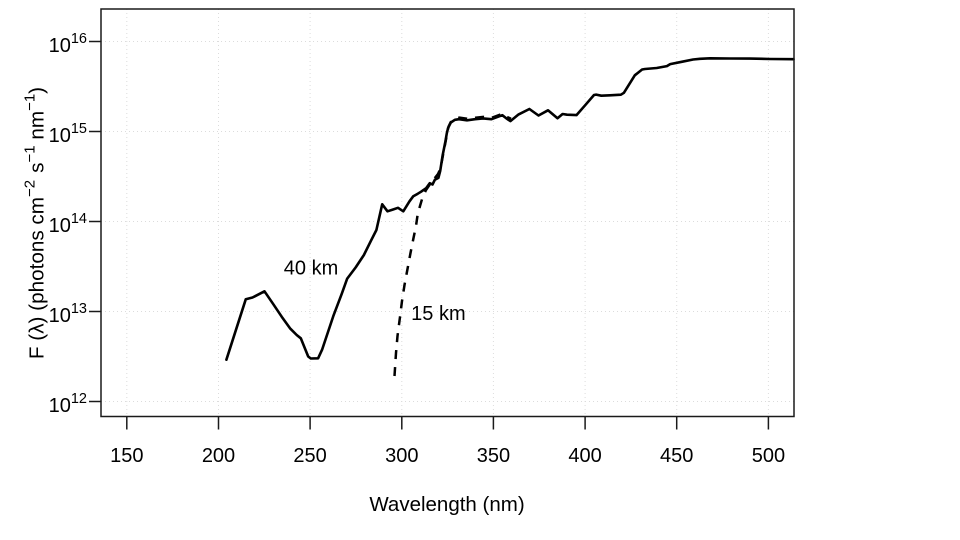 This screenshot has height=540, width=960. What do you see at coordinates (438, 314) in the screenshot?
I see `svg-text: 15 km` at bounding box center [438, 314].